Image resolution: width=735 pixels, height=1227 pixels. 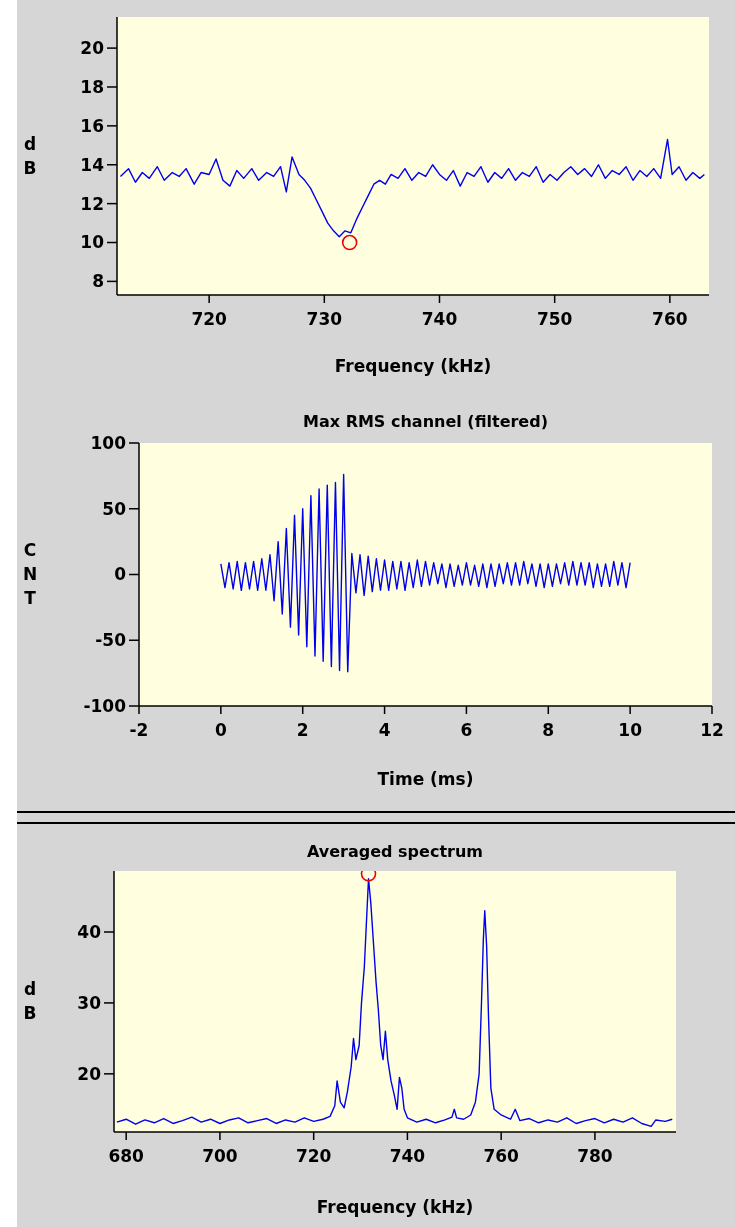 I want to click on y-tick-label: 16, so click(x=92, y=125).